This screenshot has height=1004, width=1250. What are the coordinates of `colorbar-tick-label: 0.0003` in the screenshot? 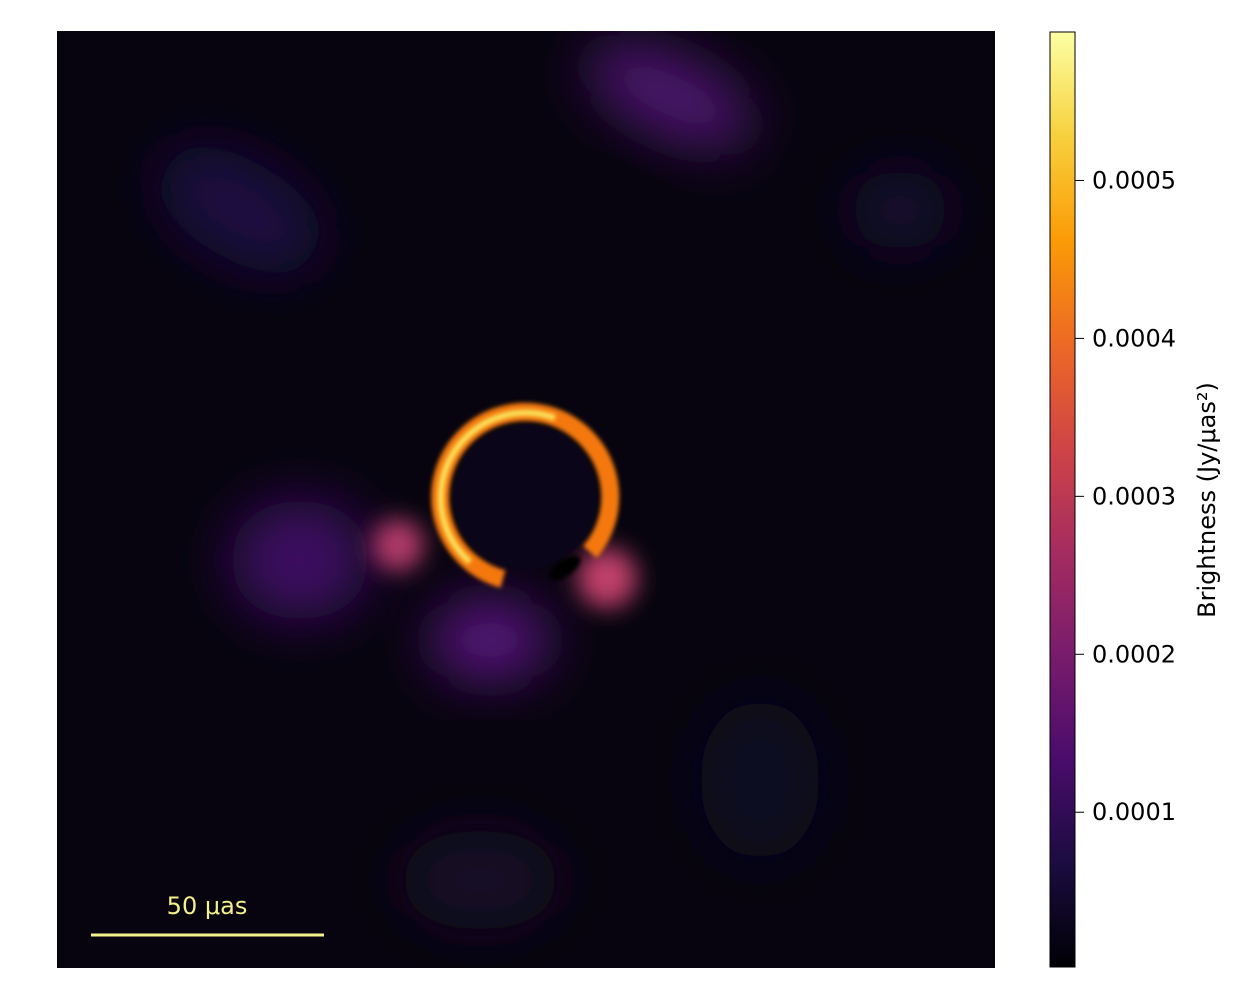 It's located at (1134, 496).